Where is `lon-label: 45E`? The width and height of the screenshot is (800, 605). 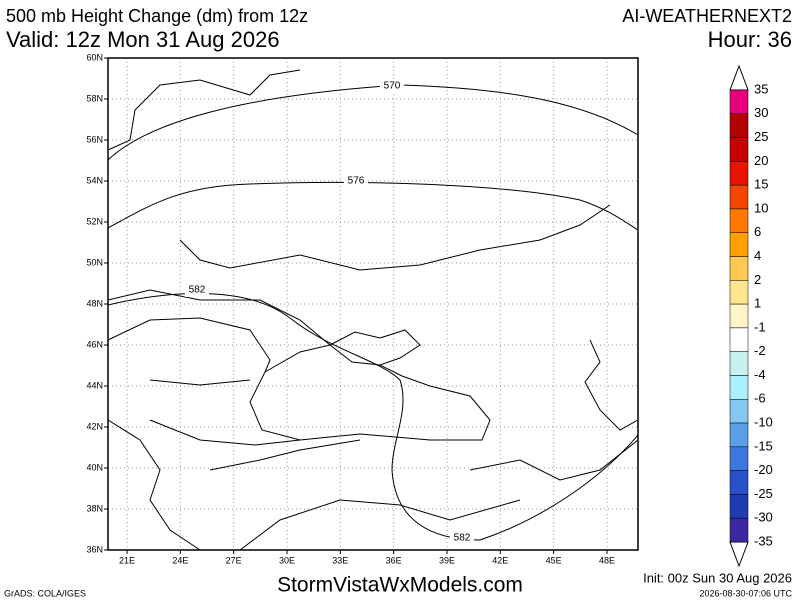 lon-label: 45E is located at coordinates (554, 560).